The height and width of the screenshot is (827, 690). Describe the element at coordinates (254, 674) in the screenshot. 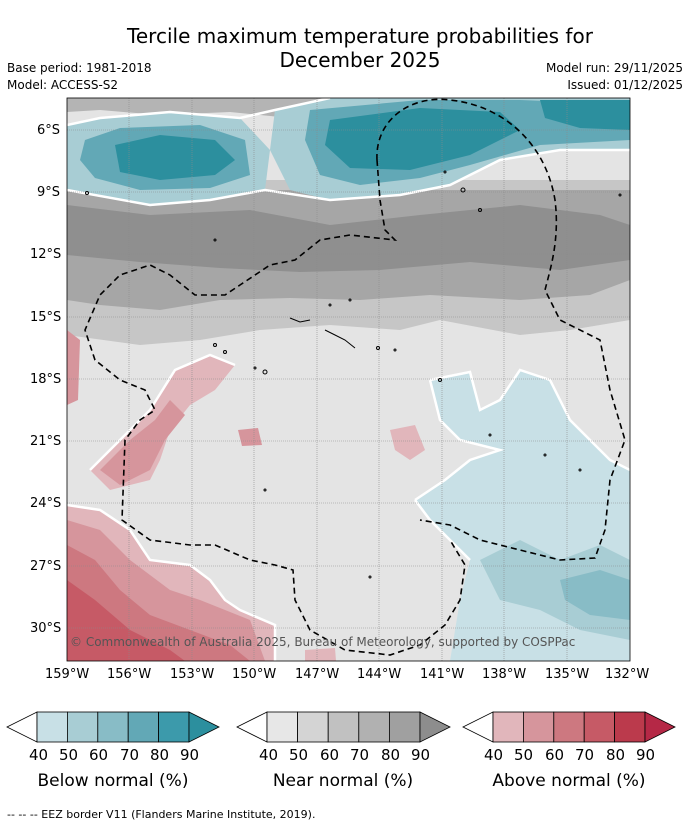

I see `lon-tick: 150°W` at that location.